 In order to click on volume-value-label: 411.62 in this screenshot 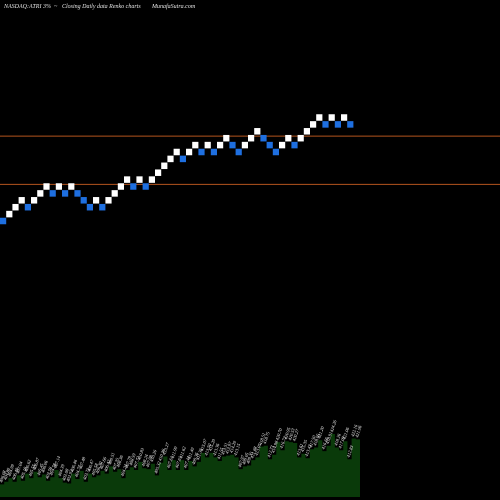, I will do `click(182, 452)`.